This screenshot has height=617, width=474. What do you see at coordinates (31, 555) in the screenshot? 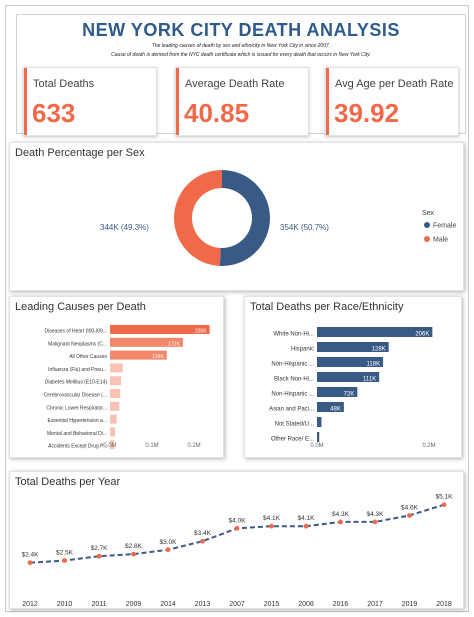
I see `year-data-label: $2.4K` at bounding box center [31, 555].